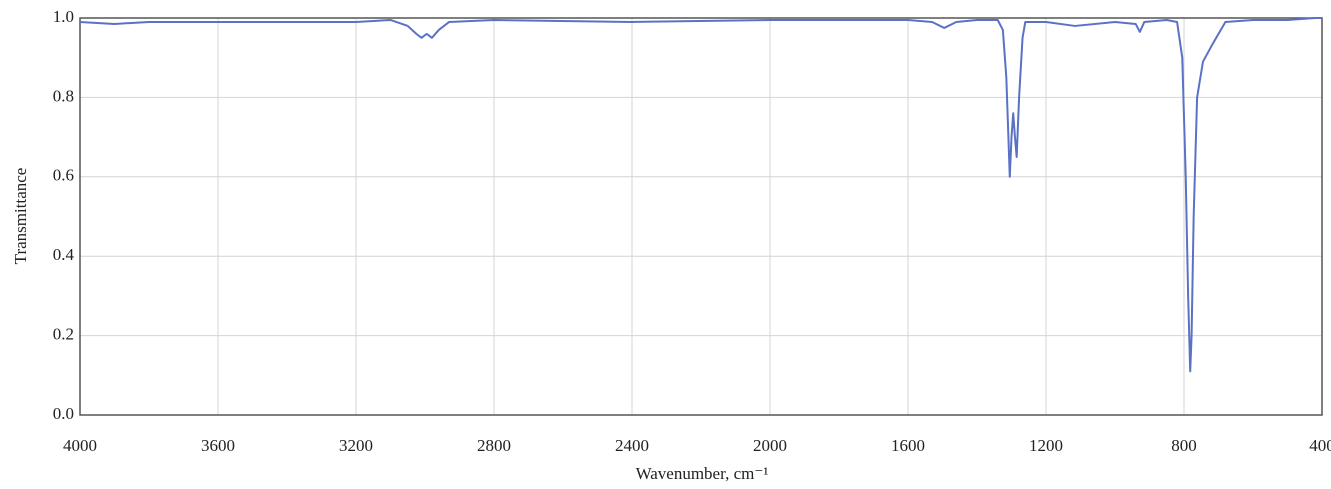 The height and width of the screenshot is (489, 1331). I want to click on x-tick-label: 3200, so click(356, 445).